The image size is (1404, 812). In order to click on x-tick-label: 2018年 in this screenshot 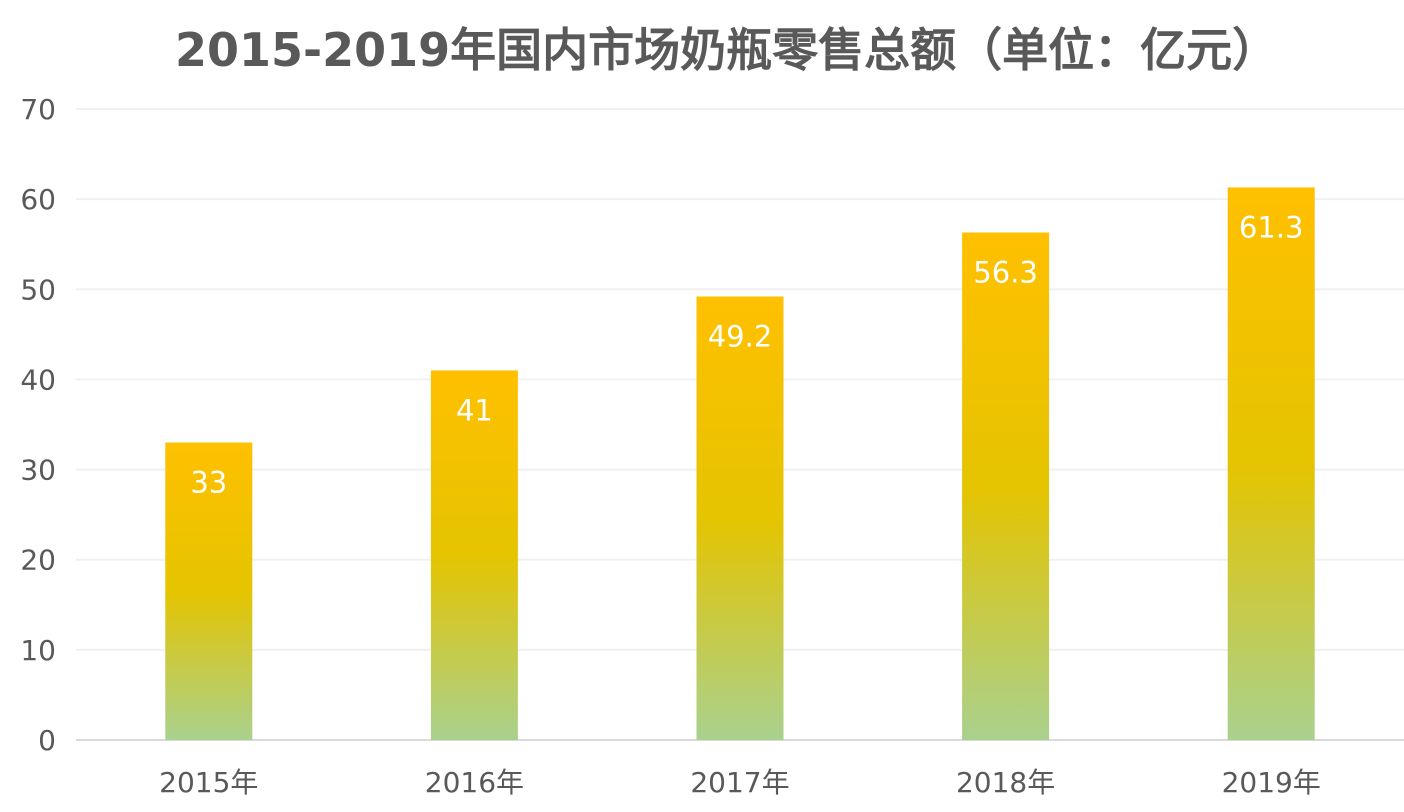, I will do `click(1005, 782)`.